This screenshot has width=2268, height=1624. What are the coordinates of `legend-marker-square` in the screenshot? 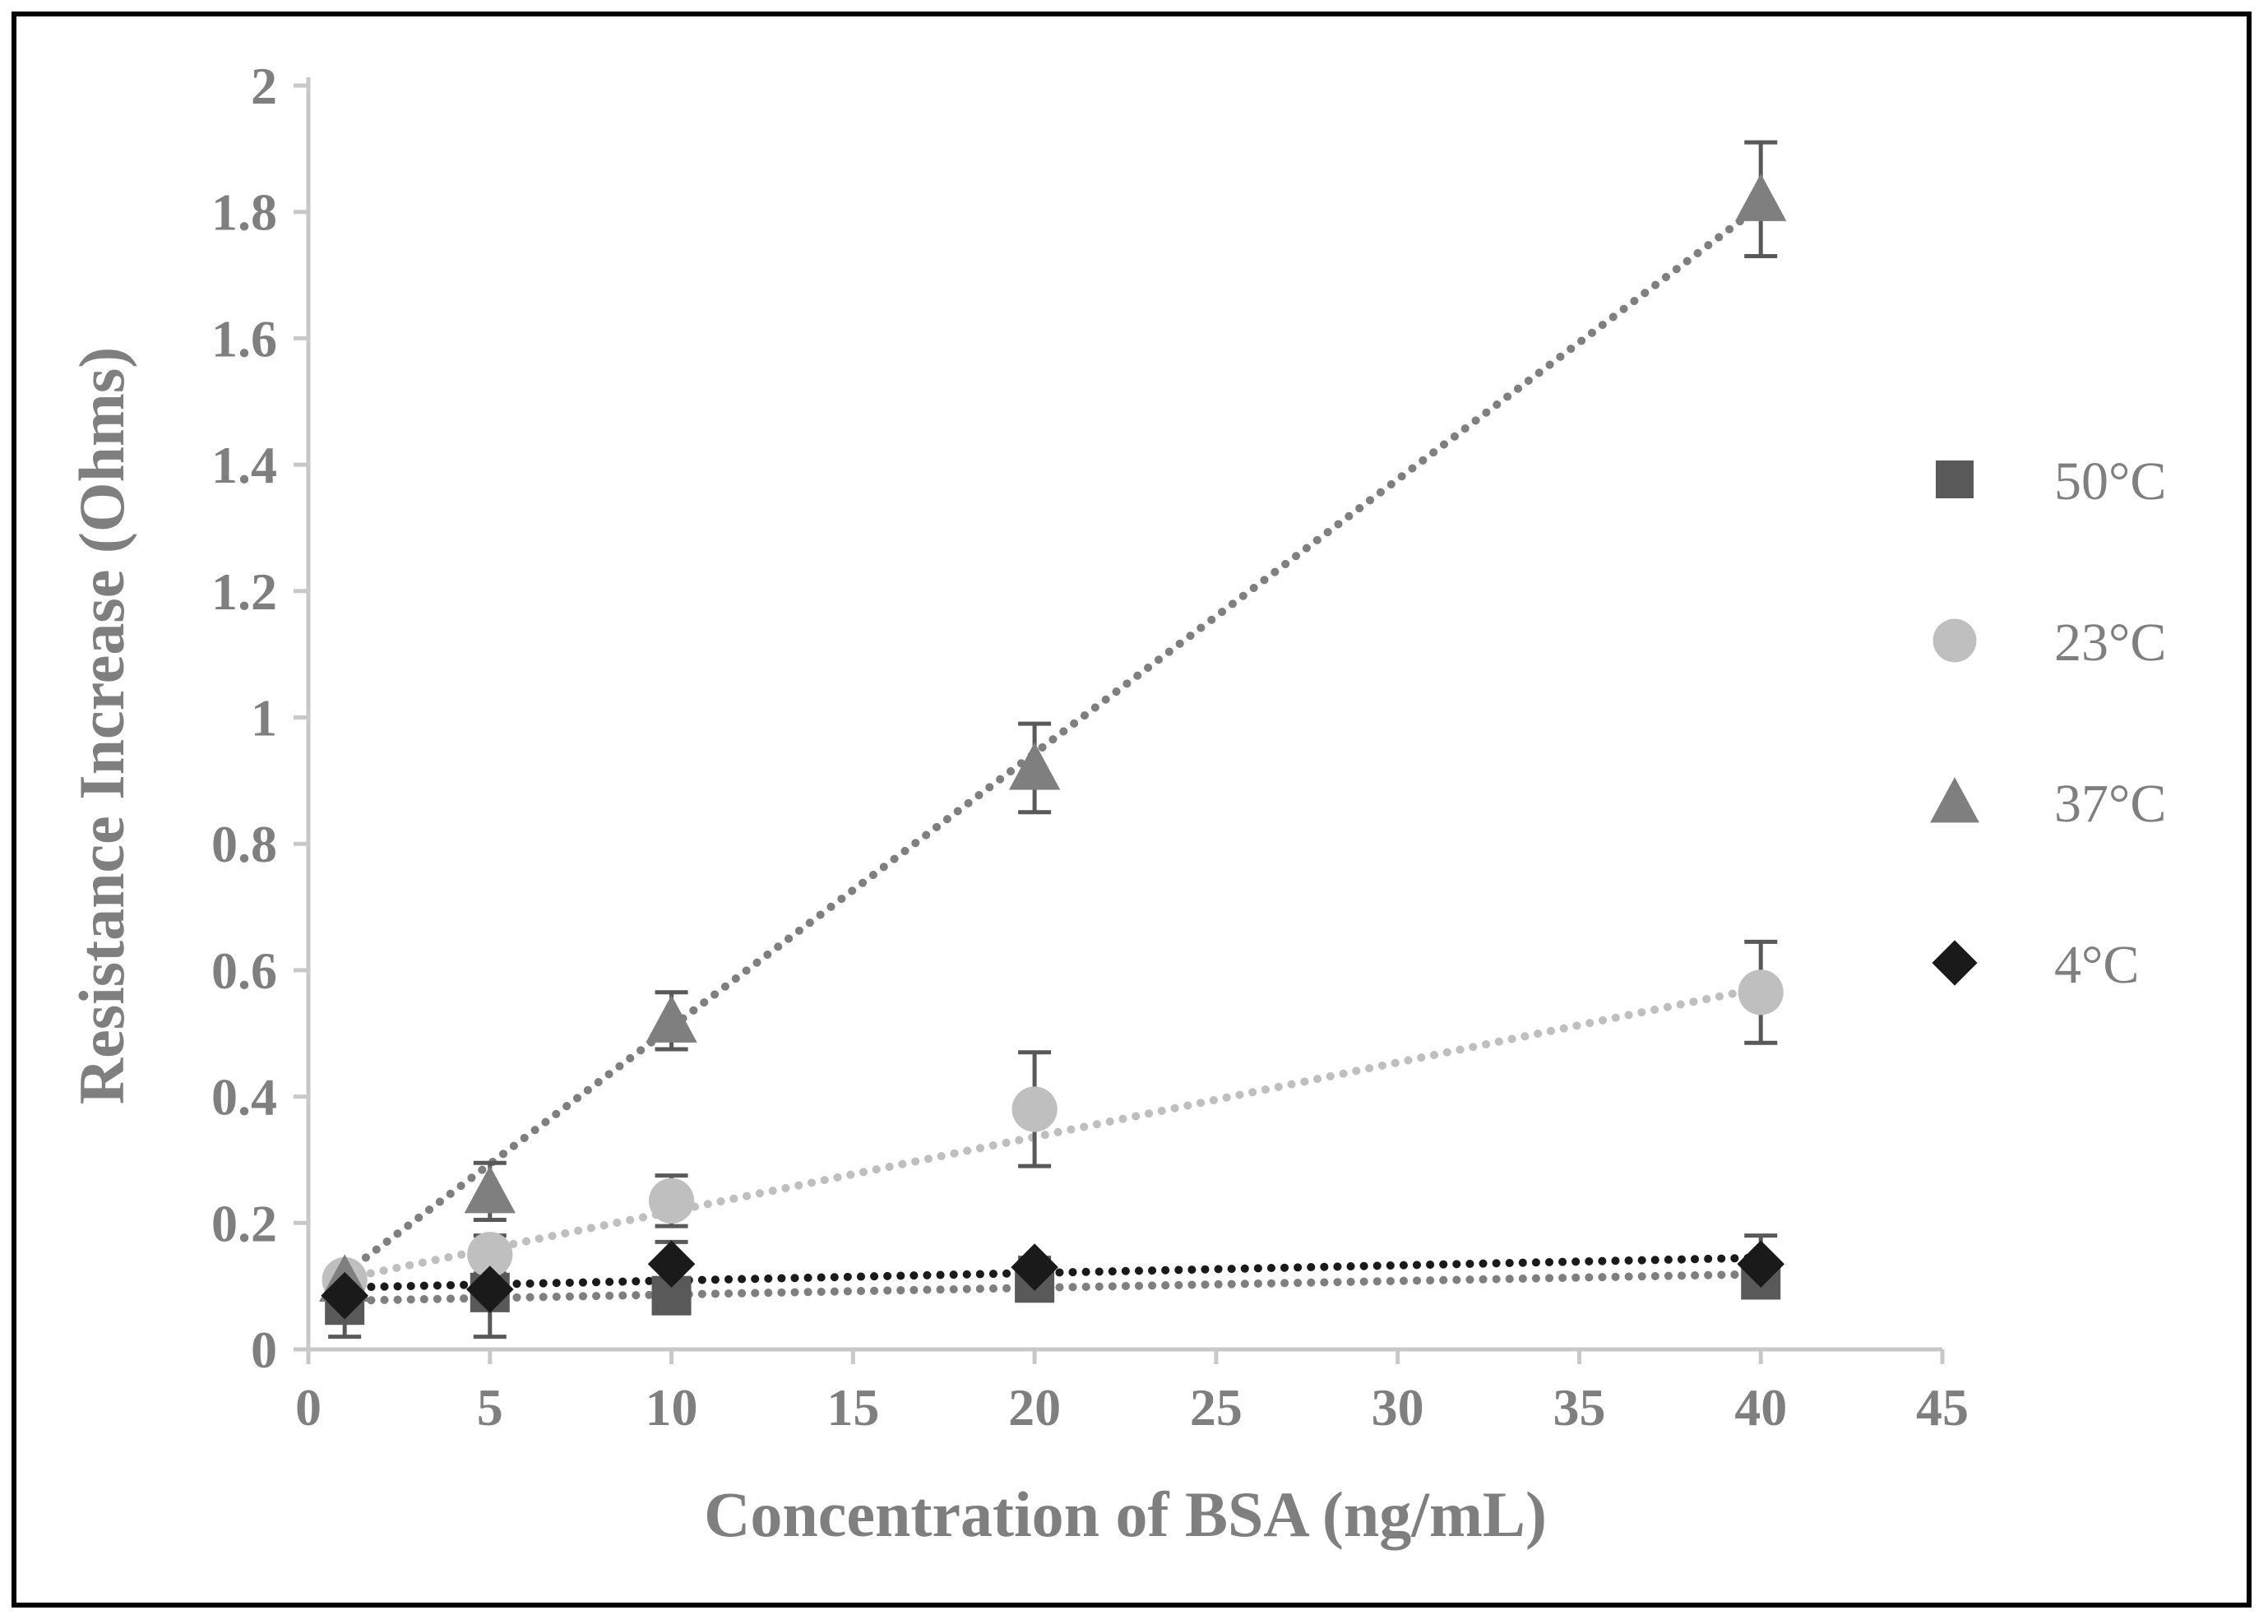 It's located at (1955, 479).